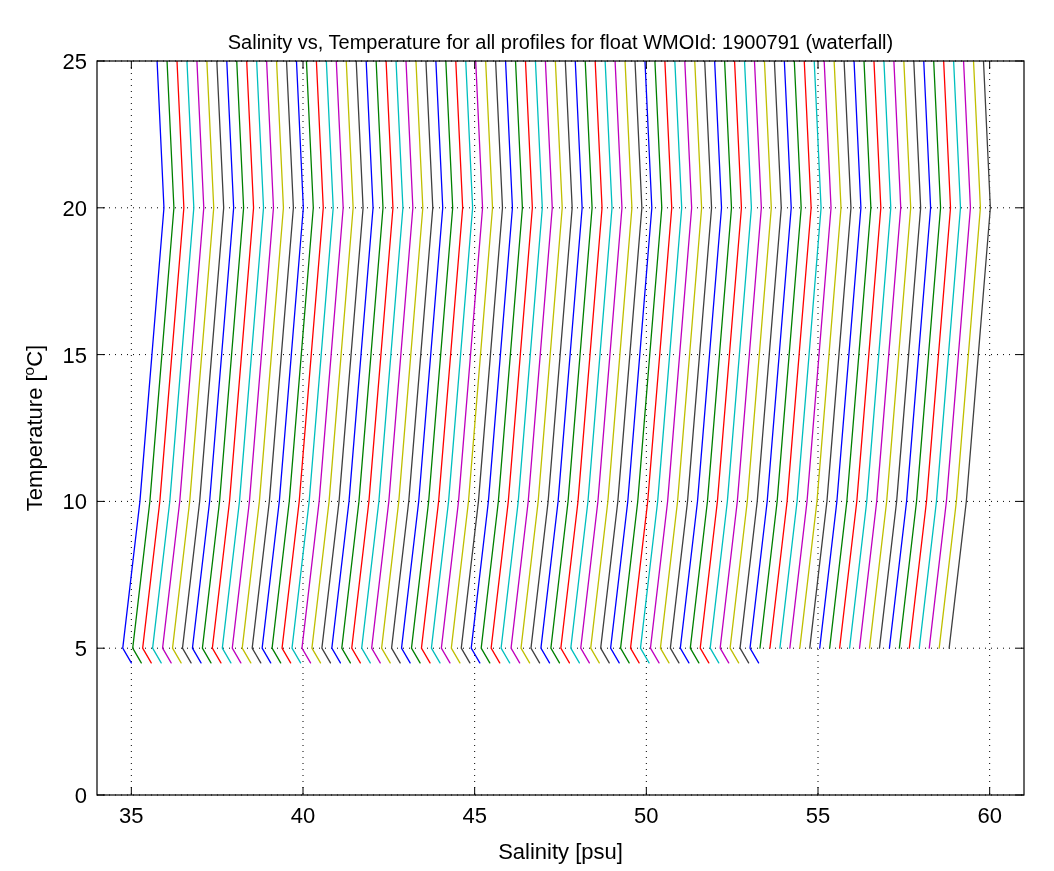  What do you see at coordinates (80, 795) in the screenshot?
I see `y-tick-label: 0` at bounding box center [80, 795].